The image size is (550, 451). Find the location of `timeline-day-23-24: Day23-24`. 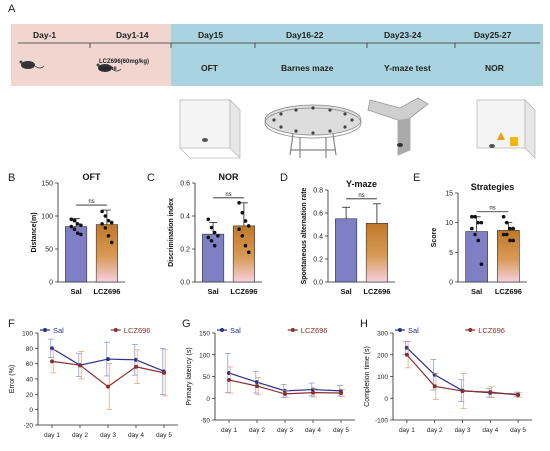

timeline-day-23-24: Day23-24 is located at coordinates (403, 35).